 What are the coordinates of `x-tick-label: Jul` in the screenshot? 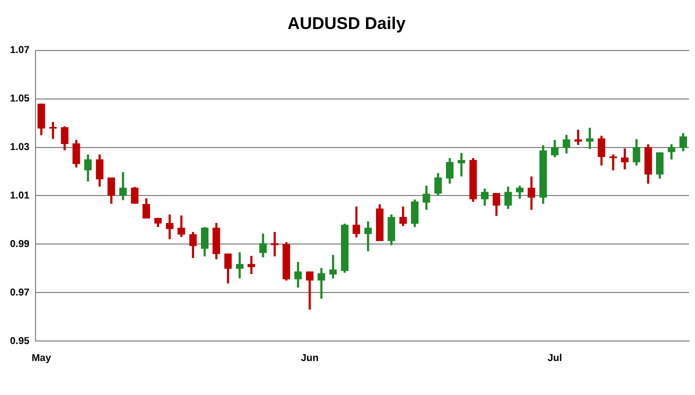 It's located at (555, 358).